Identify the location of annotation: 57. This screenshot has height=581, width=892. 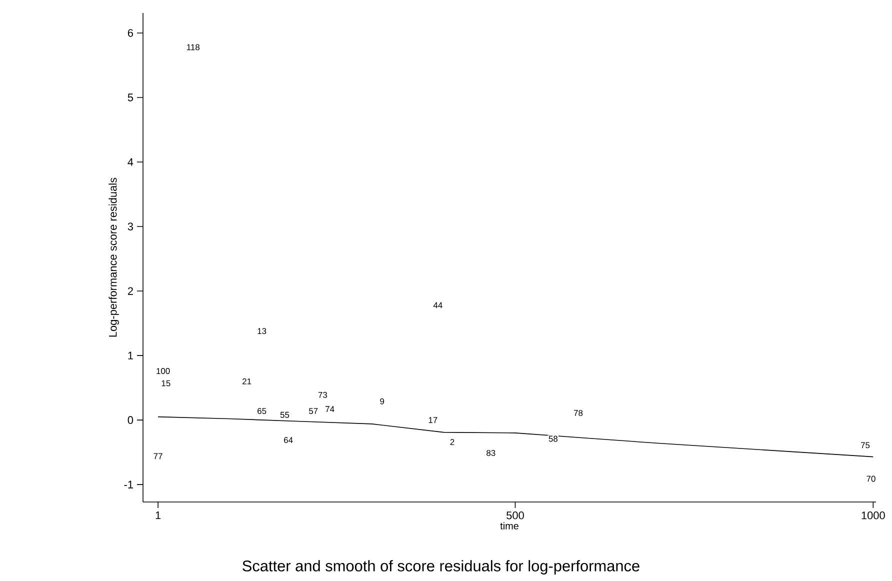
(313, 411).